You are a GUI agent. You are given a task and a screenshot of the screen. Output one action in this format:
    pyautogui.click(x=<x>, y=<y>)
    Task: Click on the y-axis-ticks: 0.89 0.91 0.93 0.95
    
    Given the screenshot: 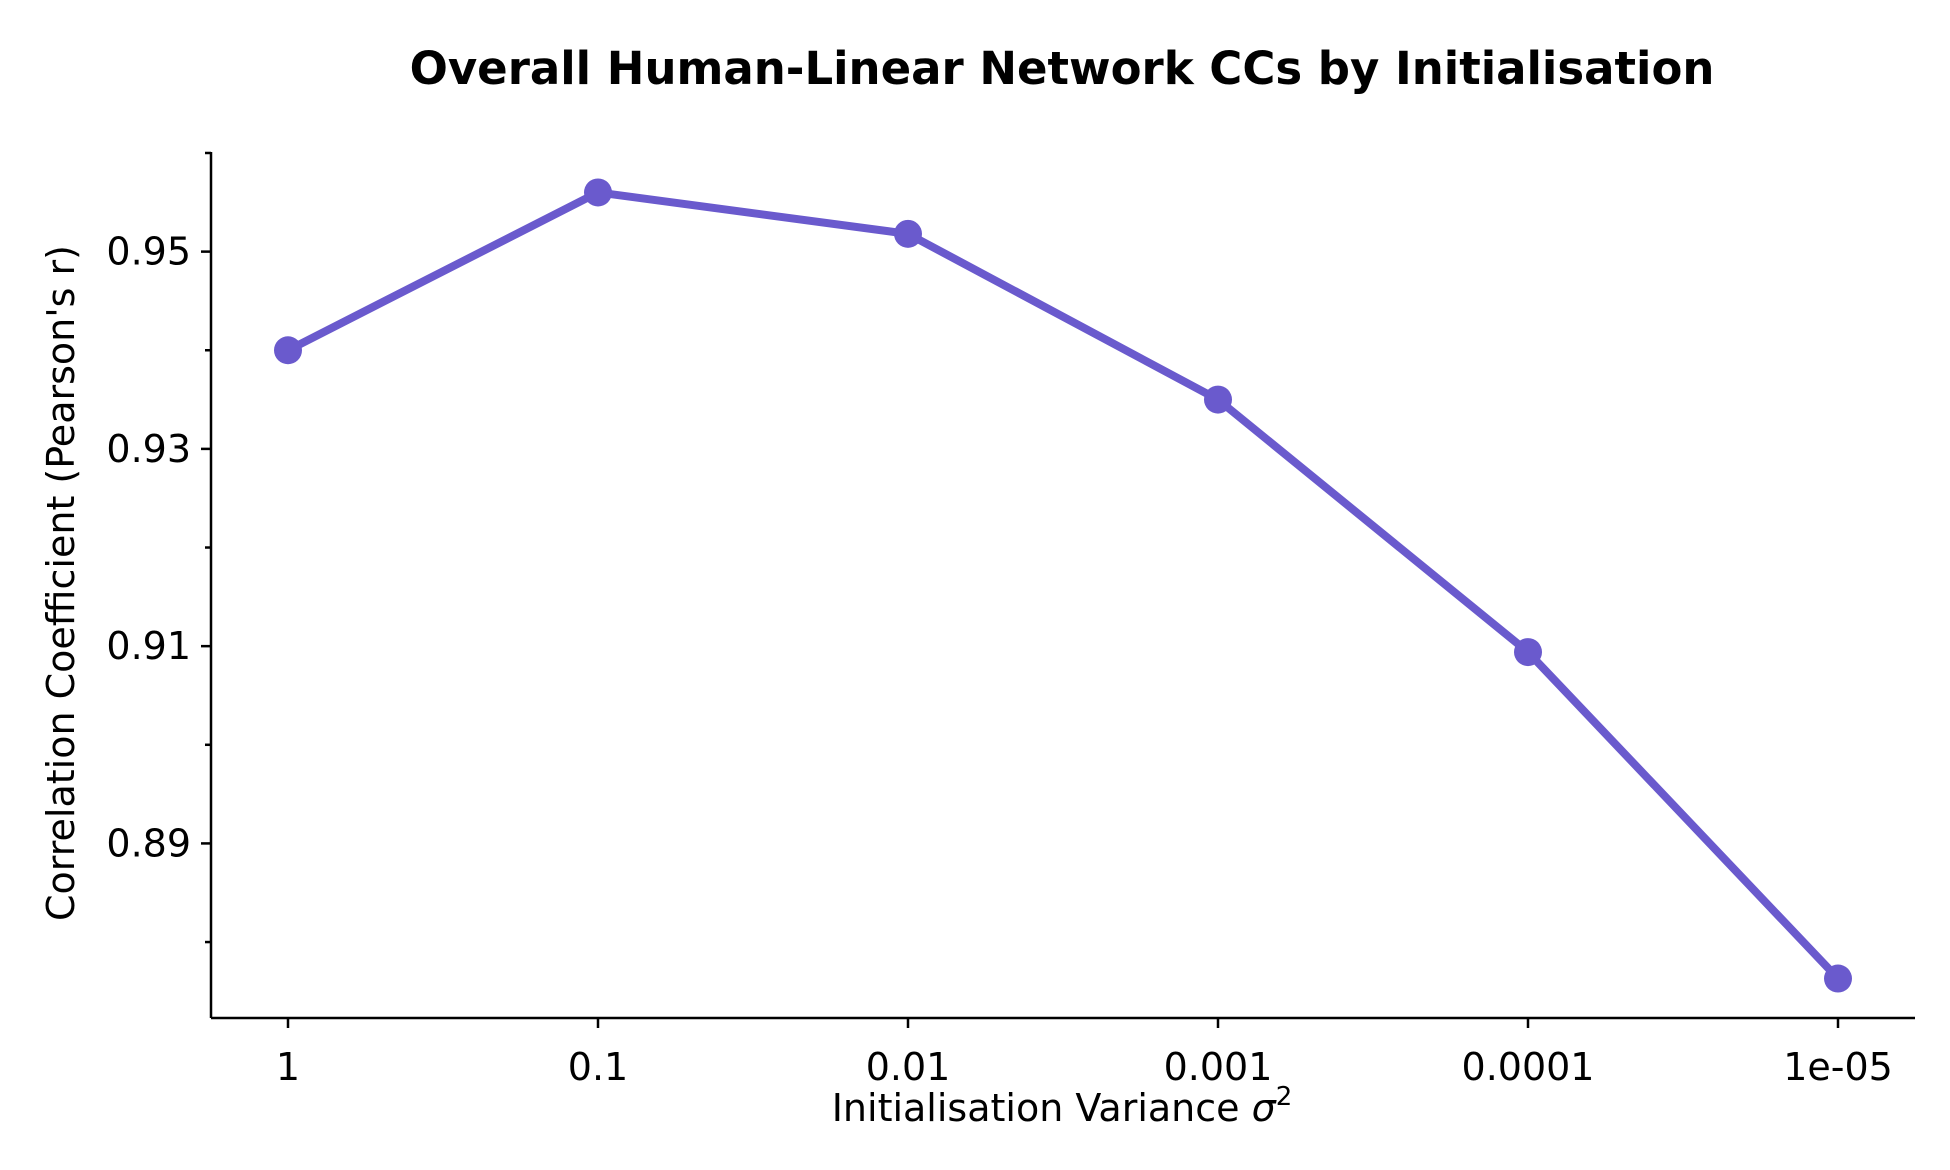 What is the action you would take?
    pyautogui.click(x=158, y=547)
    